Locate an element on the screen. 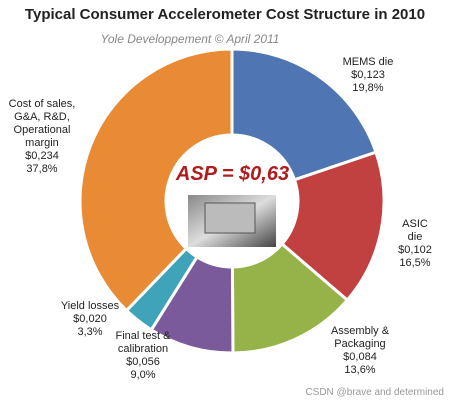  slice-label: Yield losses $0,020 3,3% is located at coordinates (90, 319).